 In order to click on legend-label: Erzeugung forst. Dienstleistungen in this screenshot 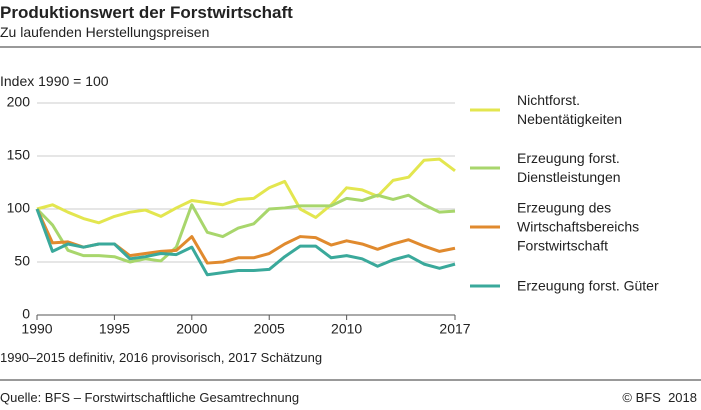, I will do `click(569, 167)`.